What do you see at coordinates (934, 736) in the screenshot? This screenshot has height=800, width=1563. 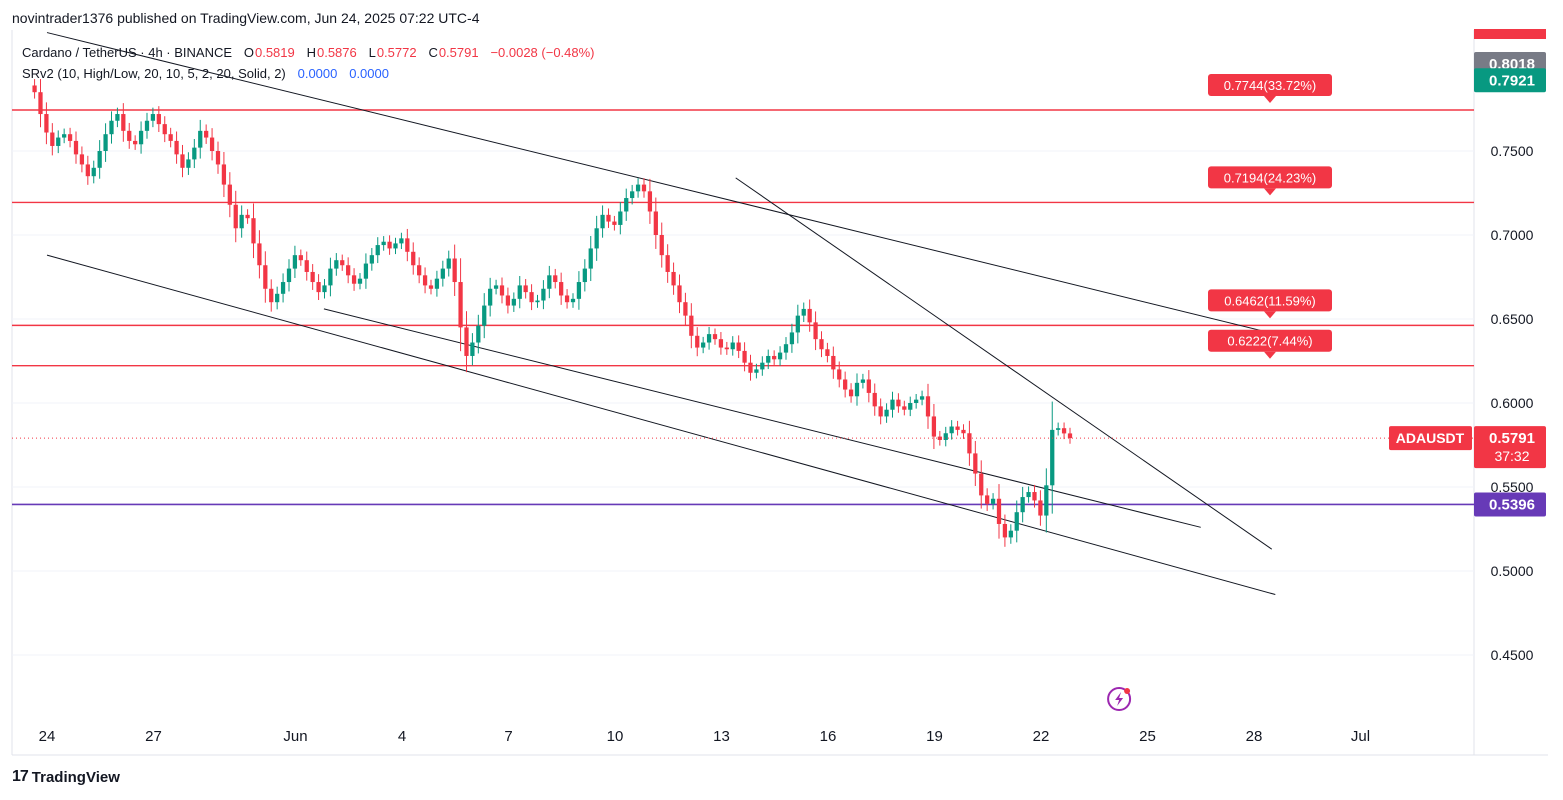 I see `time-tick-label: 19` at bounding box center [934, 736].